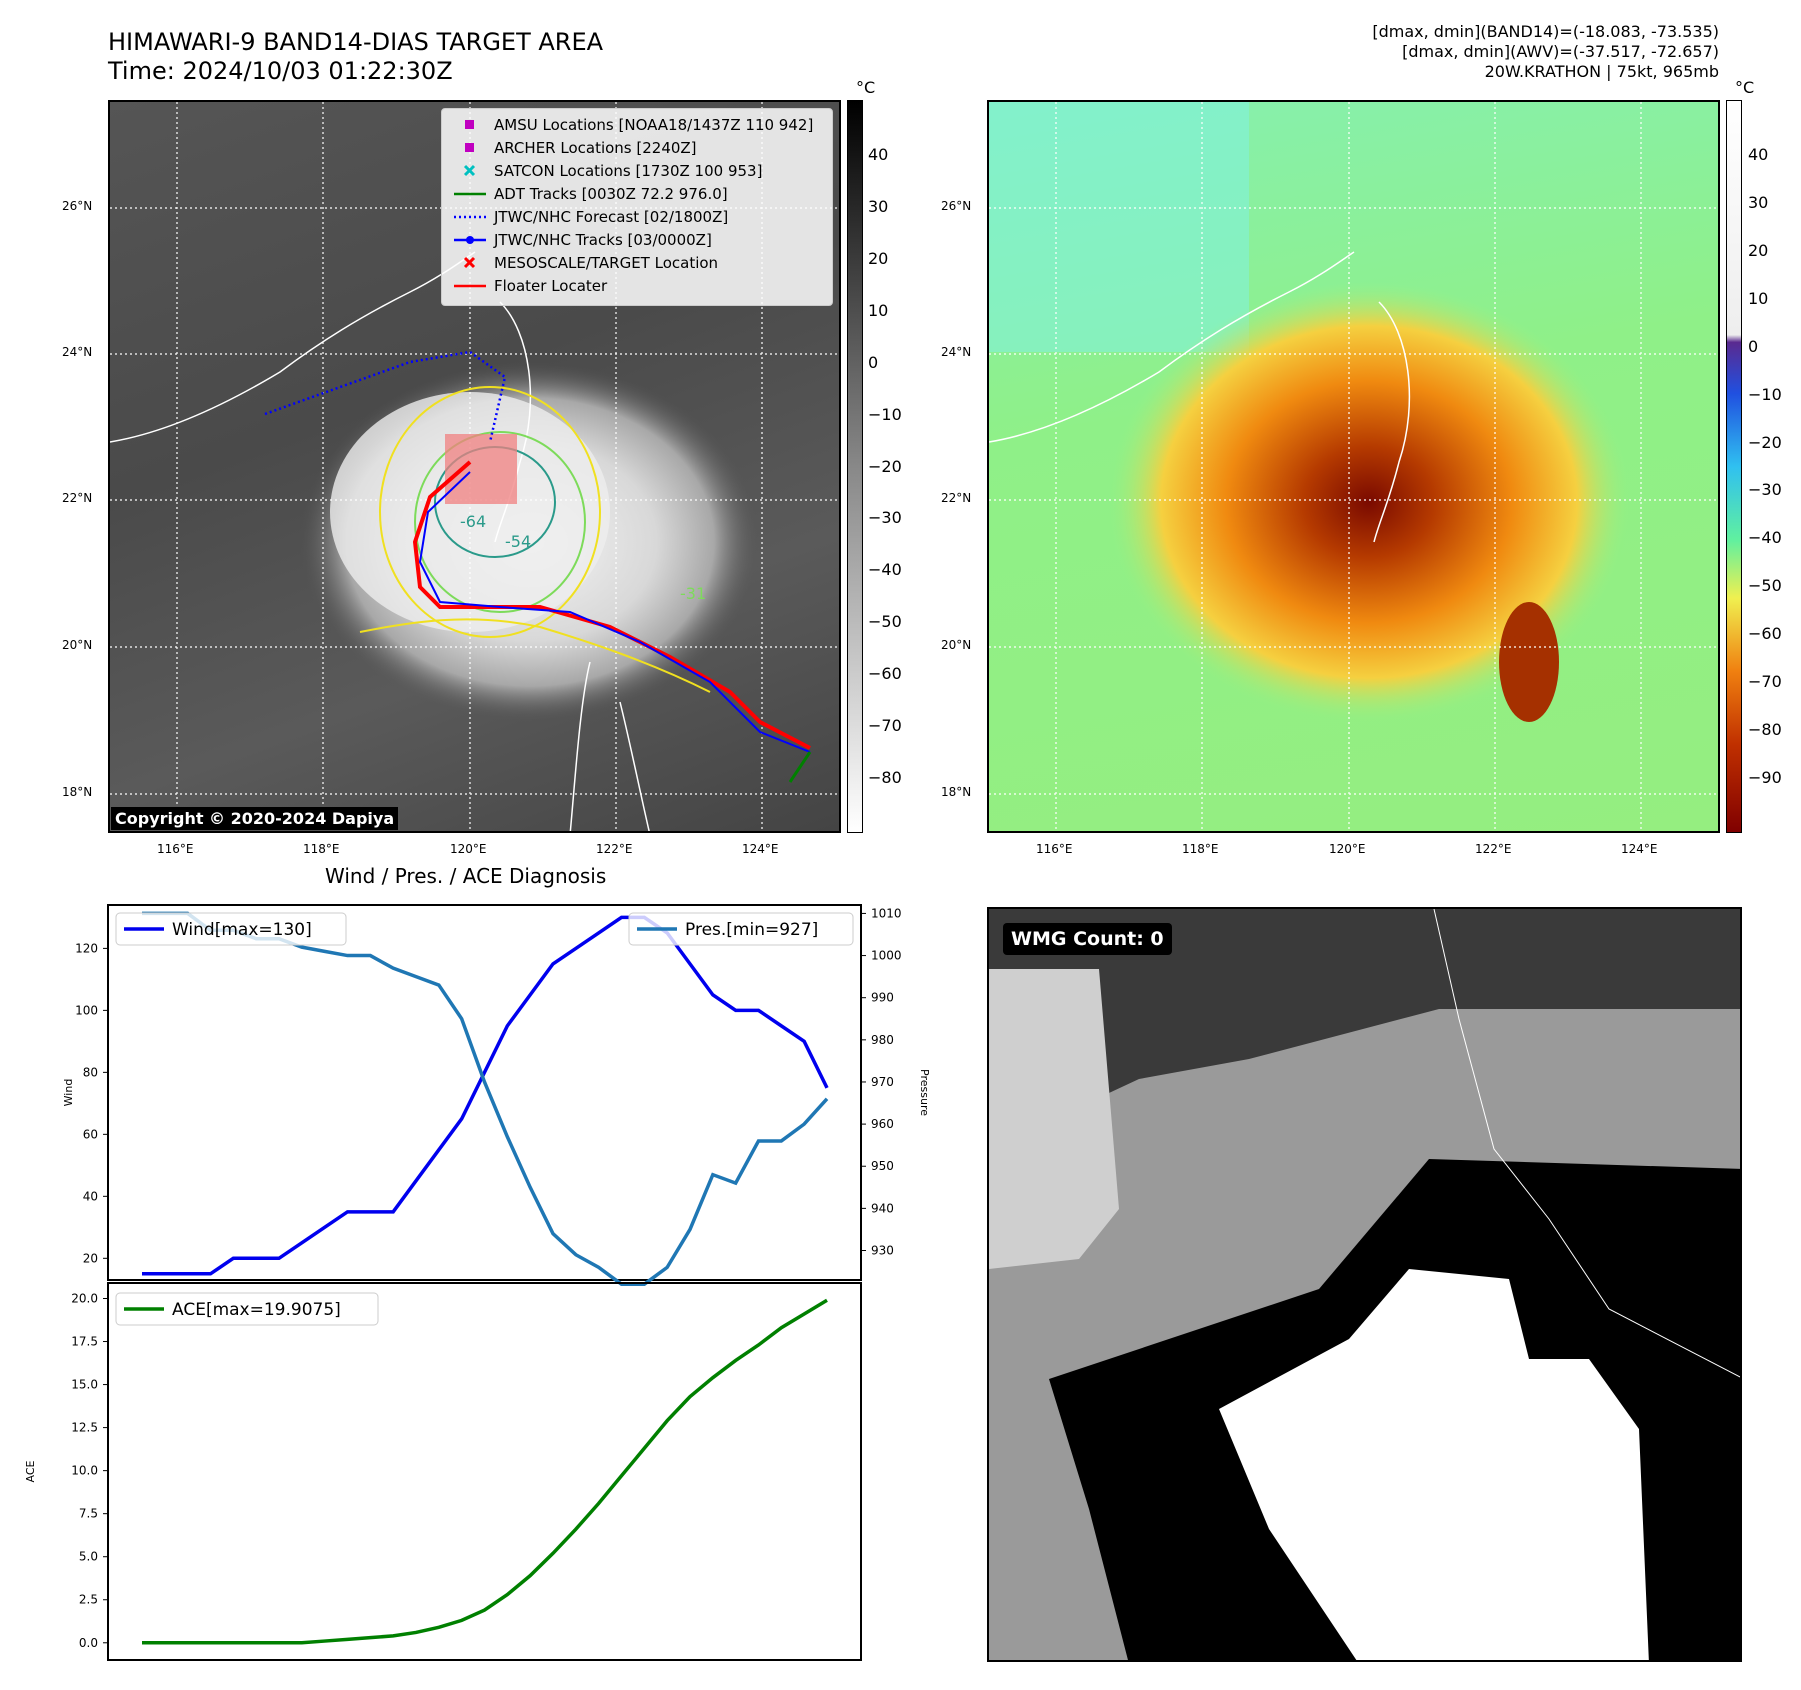  Describe the element at coordinates (642, 286) in the screenshot. I see `map-legend-entry: Floater Locater` at that location.